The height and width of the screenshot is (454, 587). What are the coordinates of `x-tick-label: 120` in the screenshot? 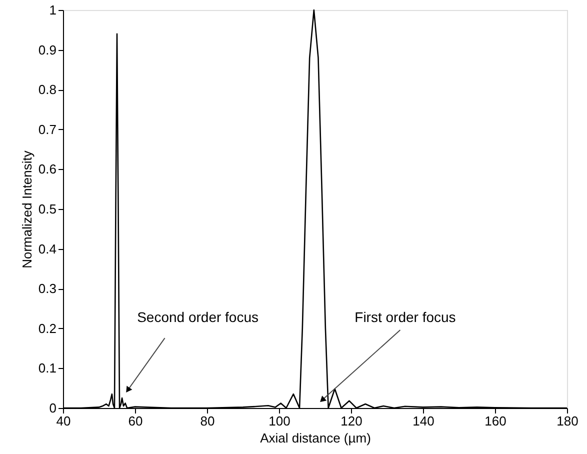 It's located at (351, 421).